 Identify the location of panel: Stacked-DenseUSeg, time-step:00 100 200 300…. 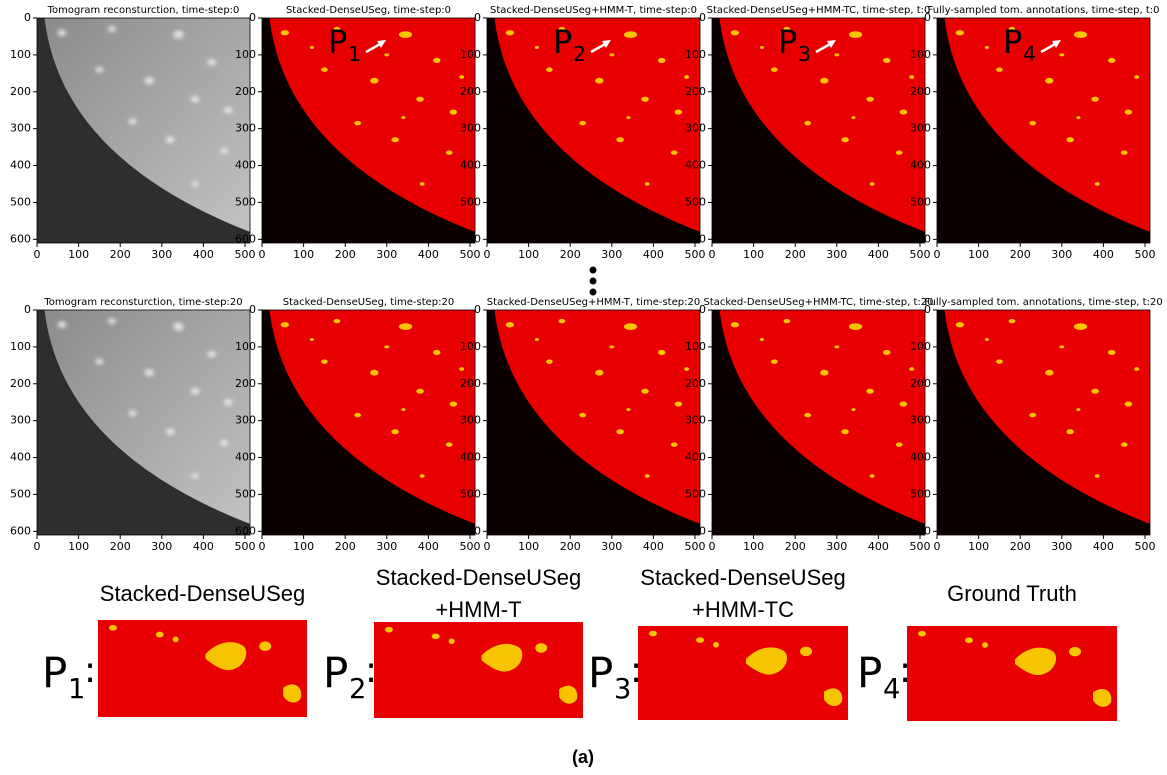
(358, 133).